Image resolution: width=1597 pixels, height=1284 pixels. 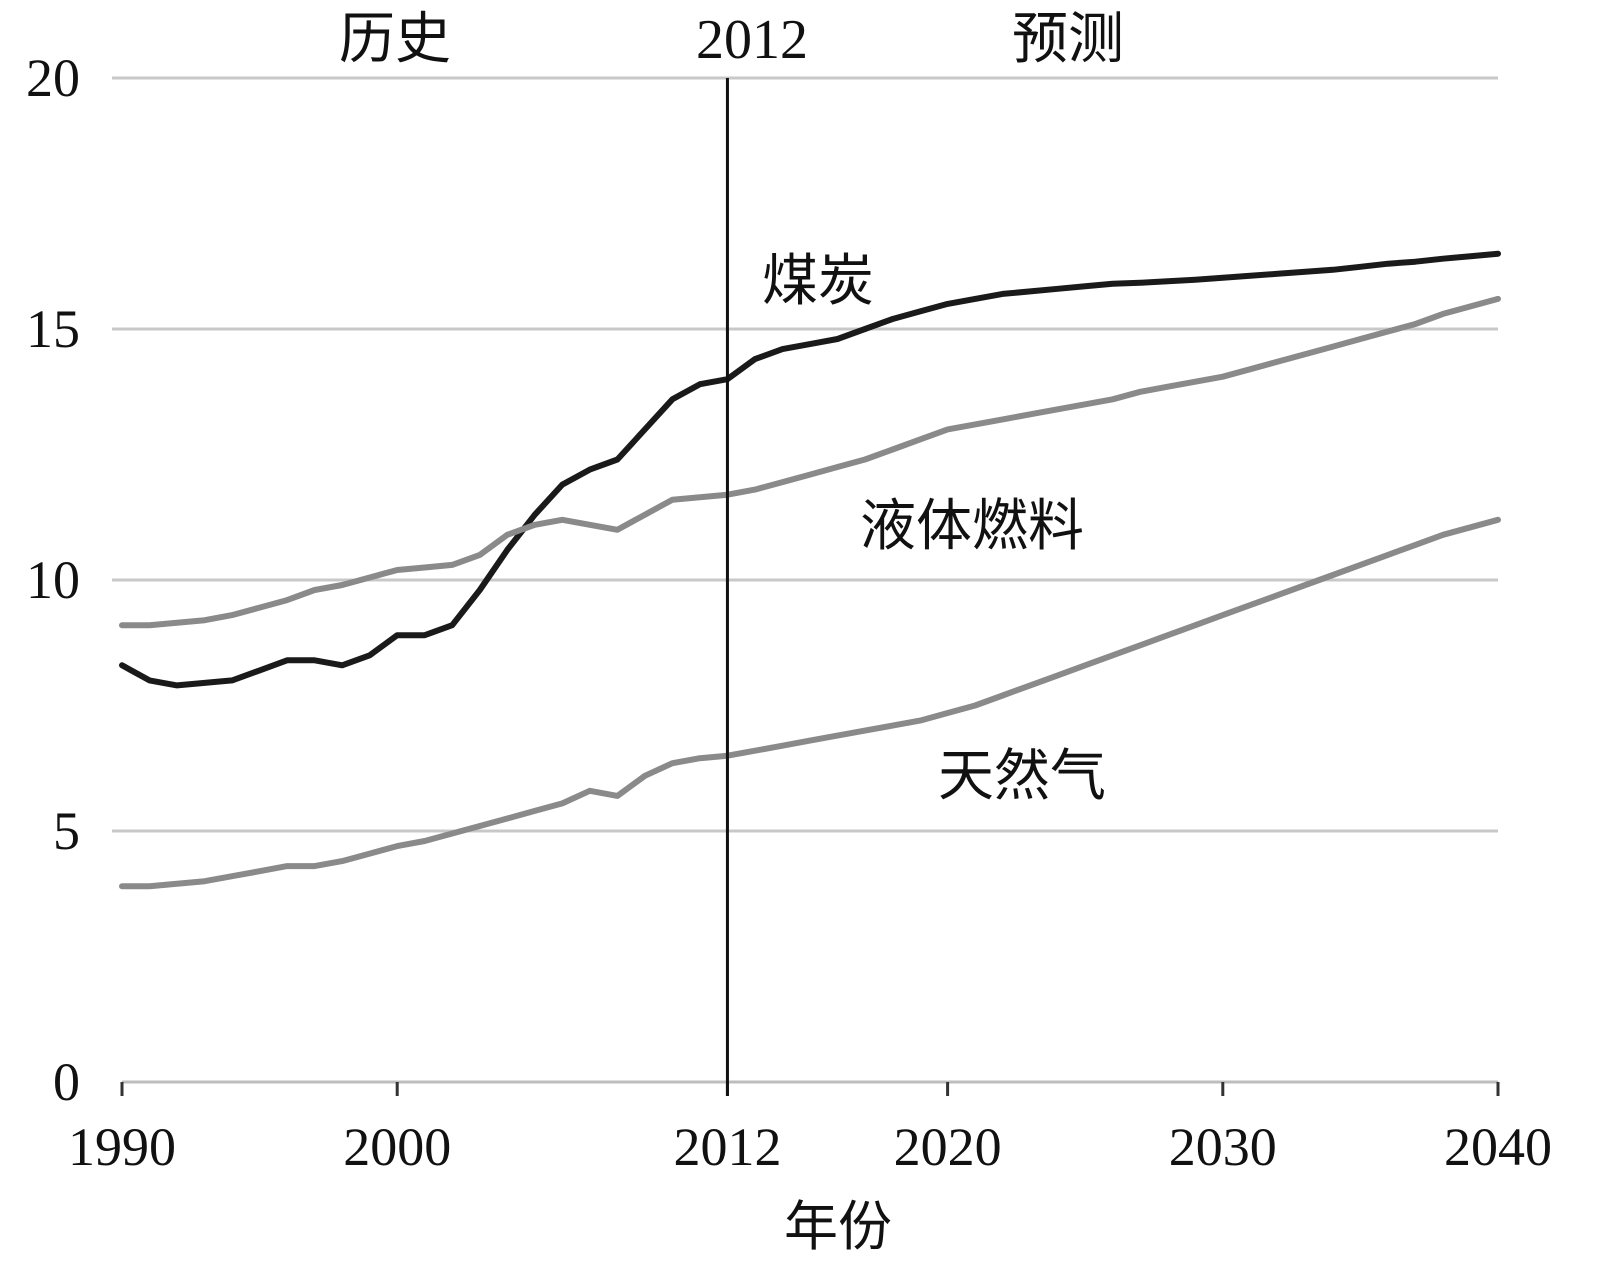 I want to click on y-tick-label-10: 10, so click(x=53, y=580).